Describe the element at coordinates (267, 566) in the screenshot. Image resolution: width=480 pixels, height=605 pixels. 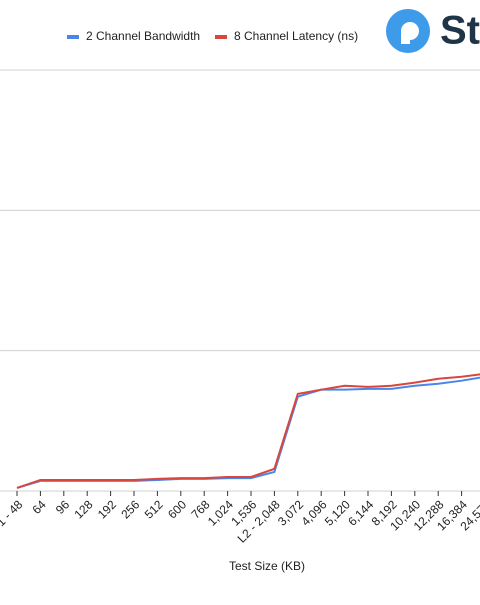
I see `x-axis-title: Test Size (KB)` at that location.